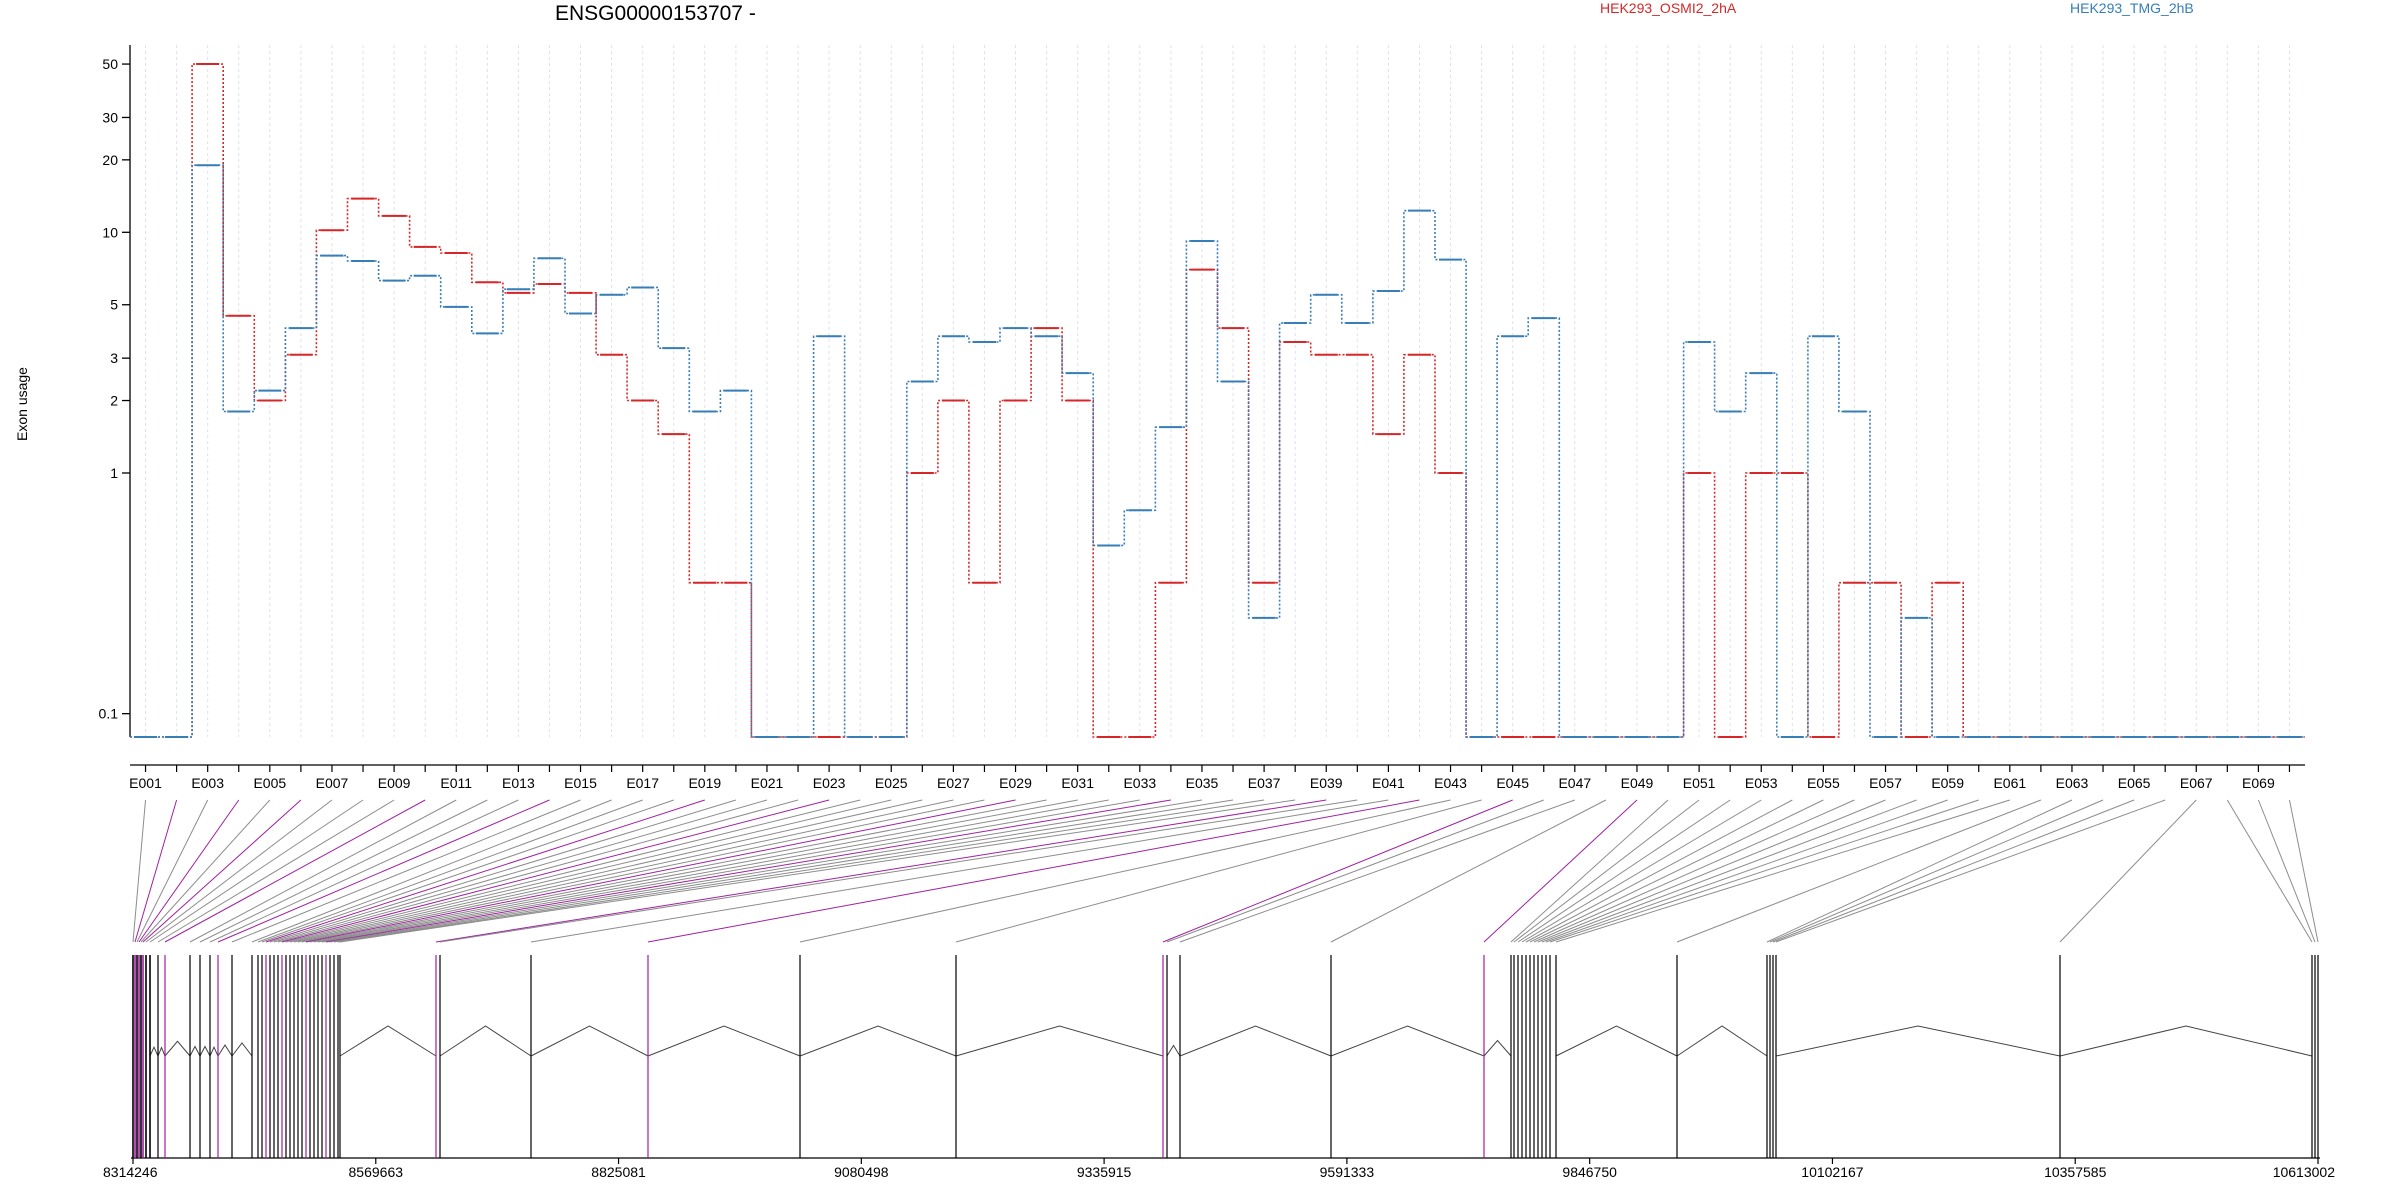 The height and width of the screenshot is (1200, 2400). Describe the element at coordinates (110, 160) in the screenshot. I see `y-tick-label: 20` at that location.